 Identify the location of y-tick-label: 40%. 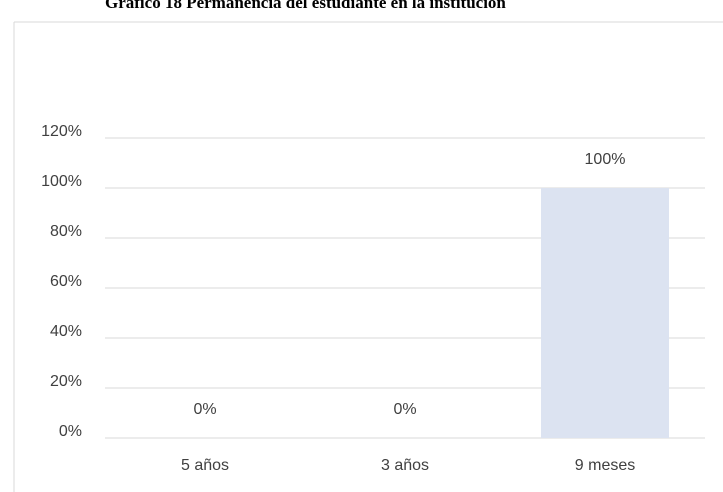
(66, 331).